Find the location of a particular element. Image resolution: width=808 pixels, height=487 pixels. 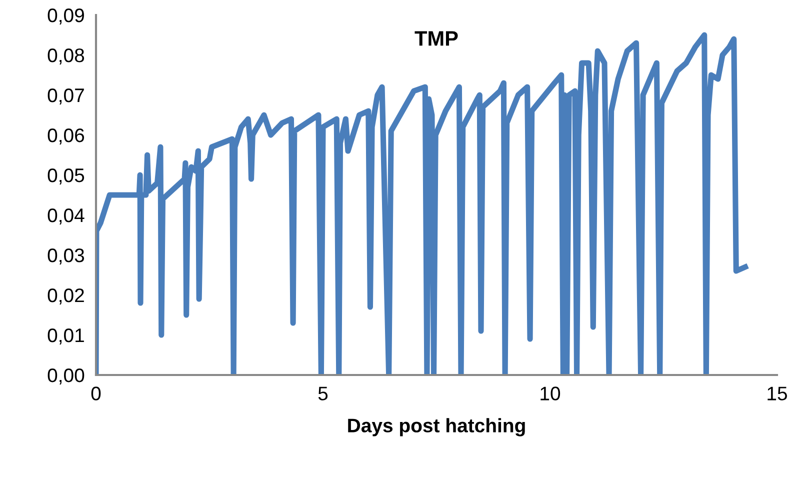

y-tick-label: 0,03 is located at coordinates (66, 256).